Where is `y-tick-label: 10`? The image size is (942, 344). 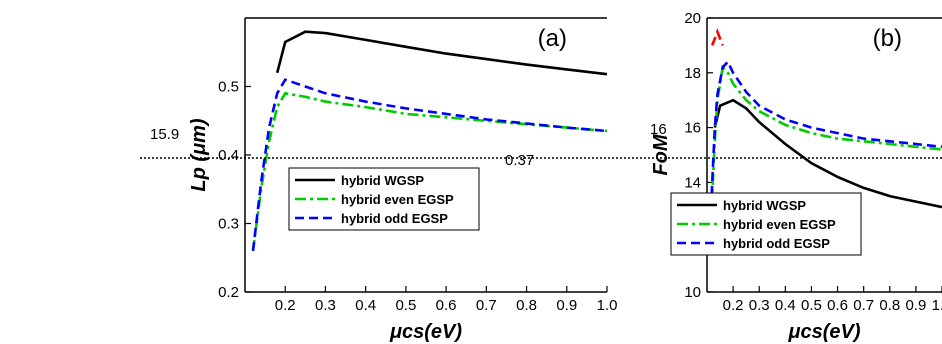
y-tick-label: 10 is located at coordinates (692, 292).